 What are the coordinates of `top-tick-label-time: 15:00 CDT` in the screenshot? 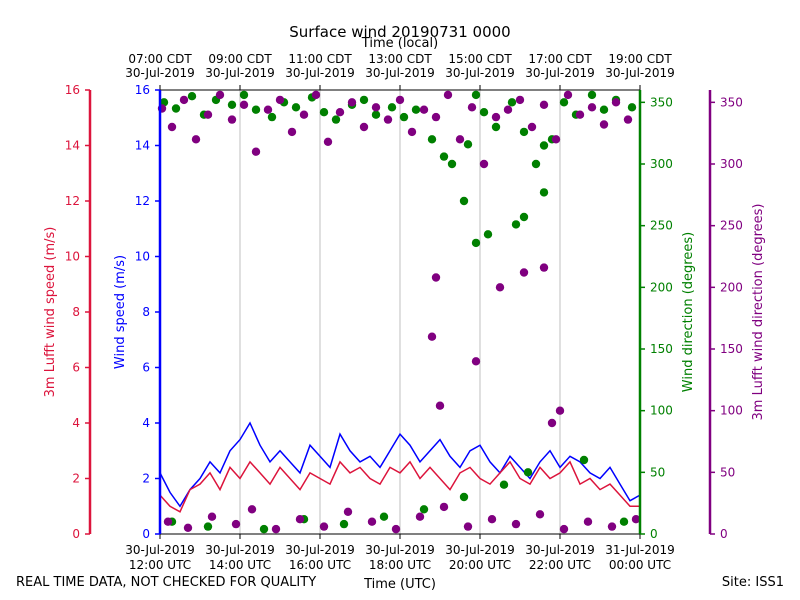 It's located at (480, 59).